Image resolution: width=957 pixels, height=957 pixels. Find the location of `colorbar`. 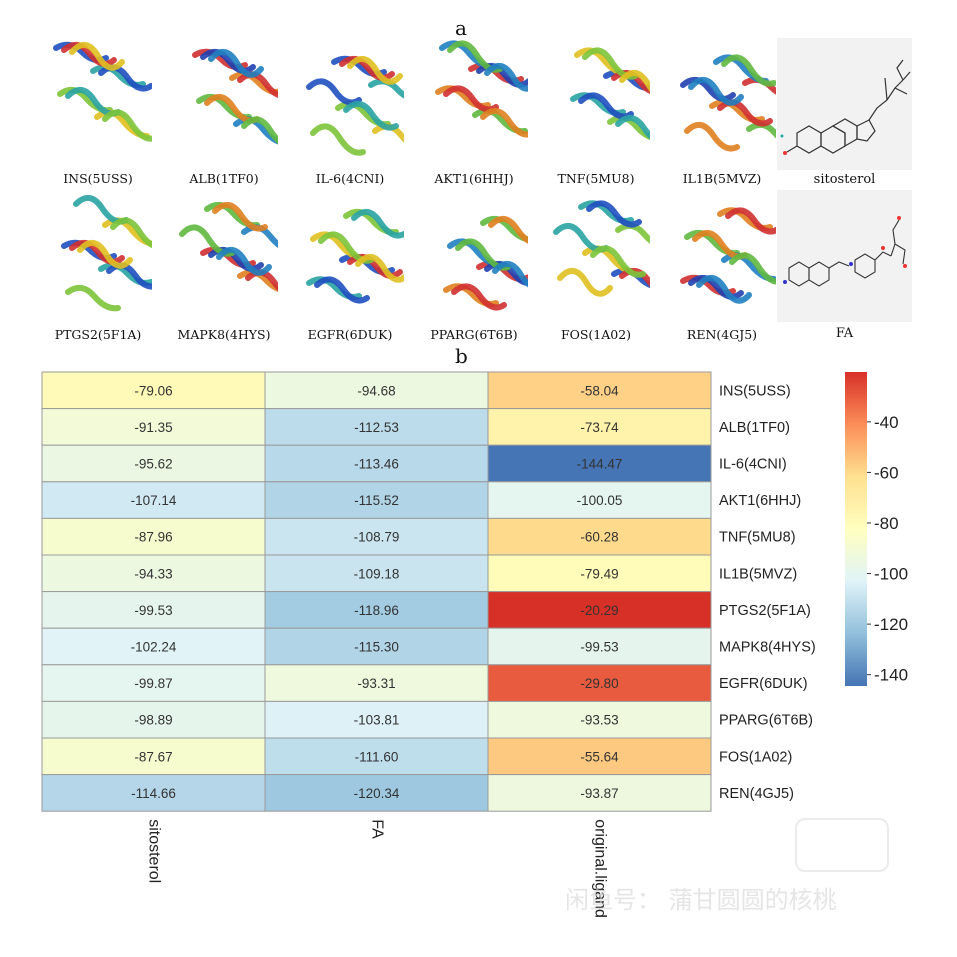

colorbar is located at coordinates (856, 529).